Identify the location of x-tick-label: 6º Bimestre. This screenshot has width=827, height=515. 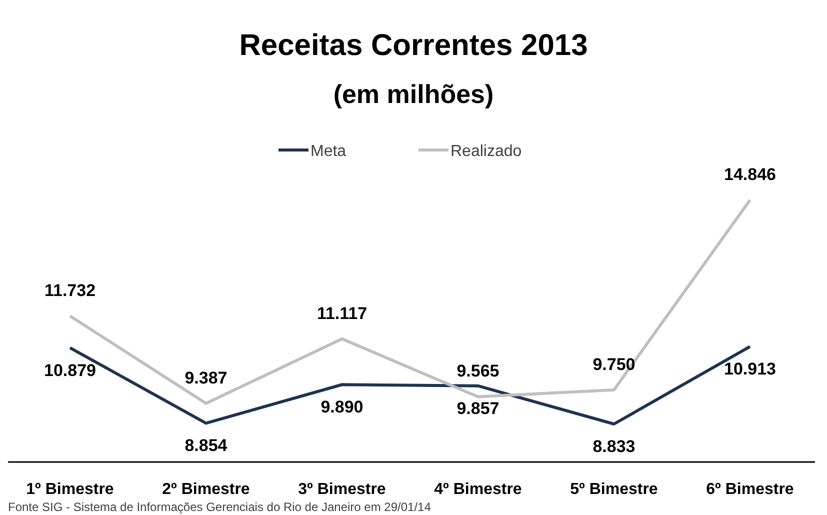
(750, 489).